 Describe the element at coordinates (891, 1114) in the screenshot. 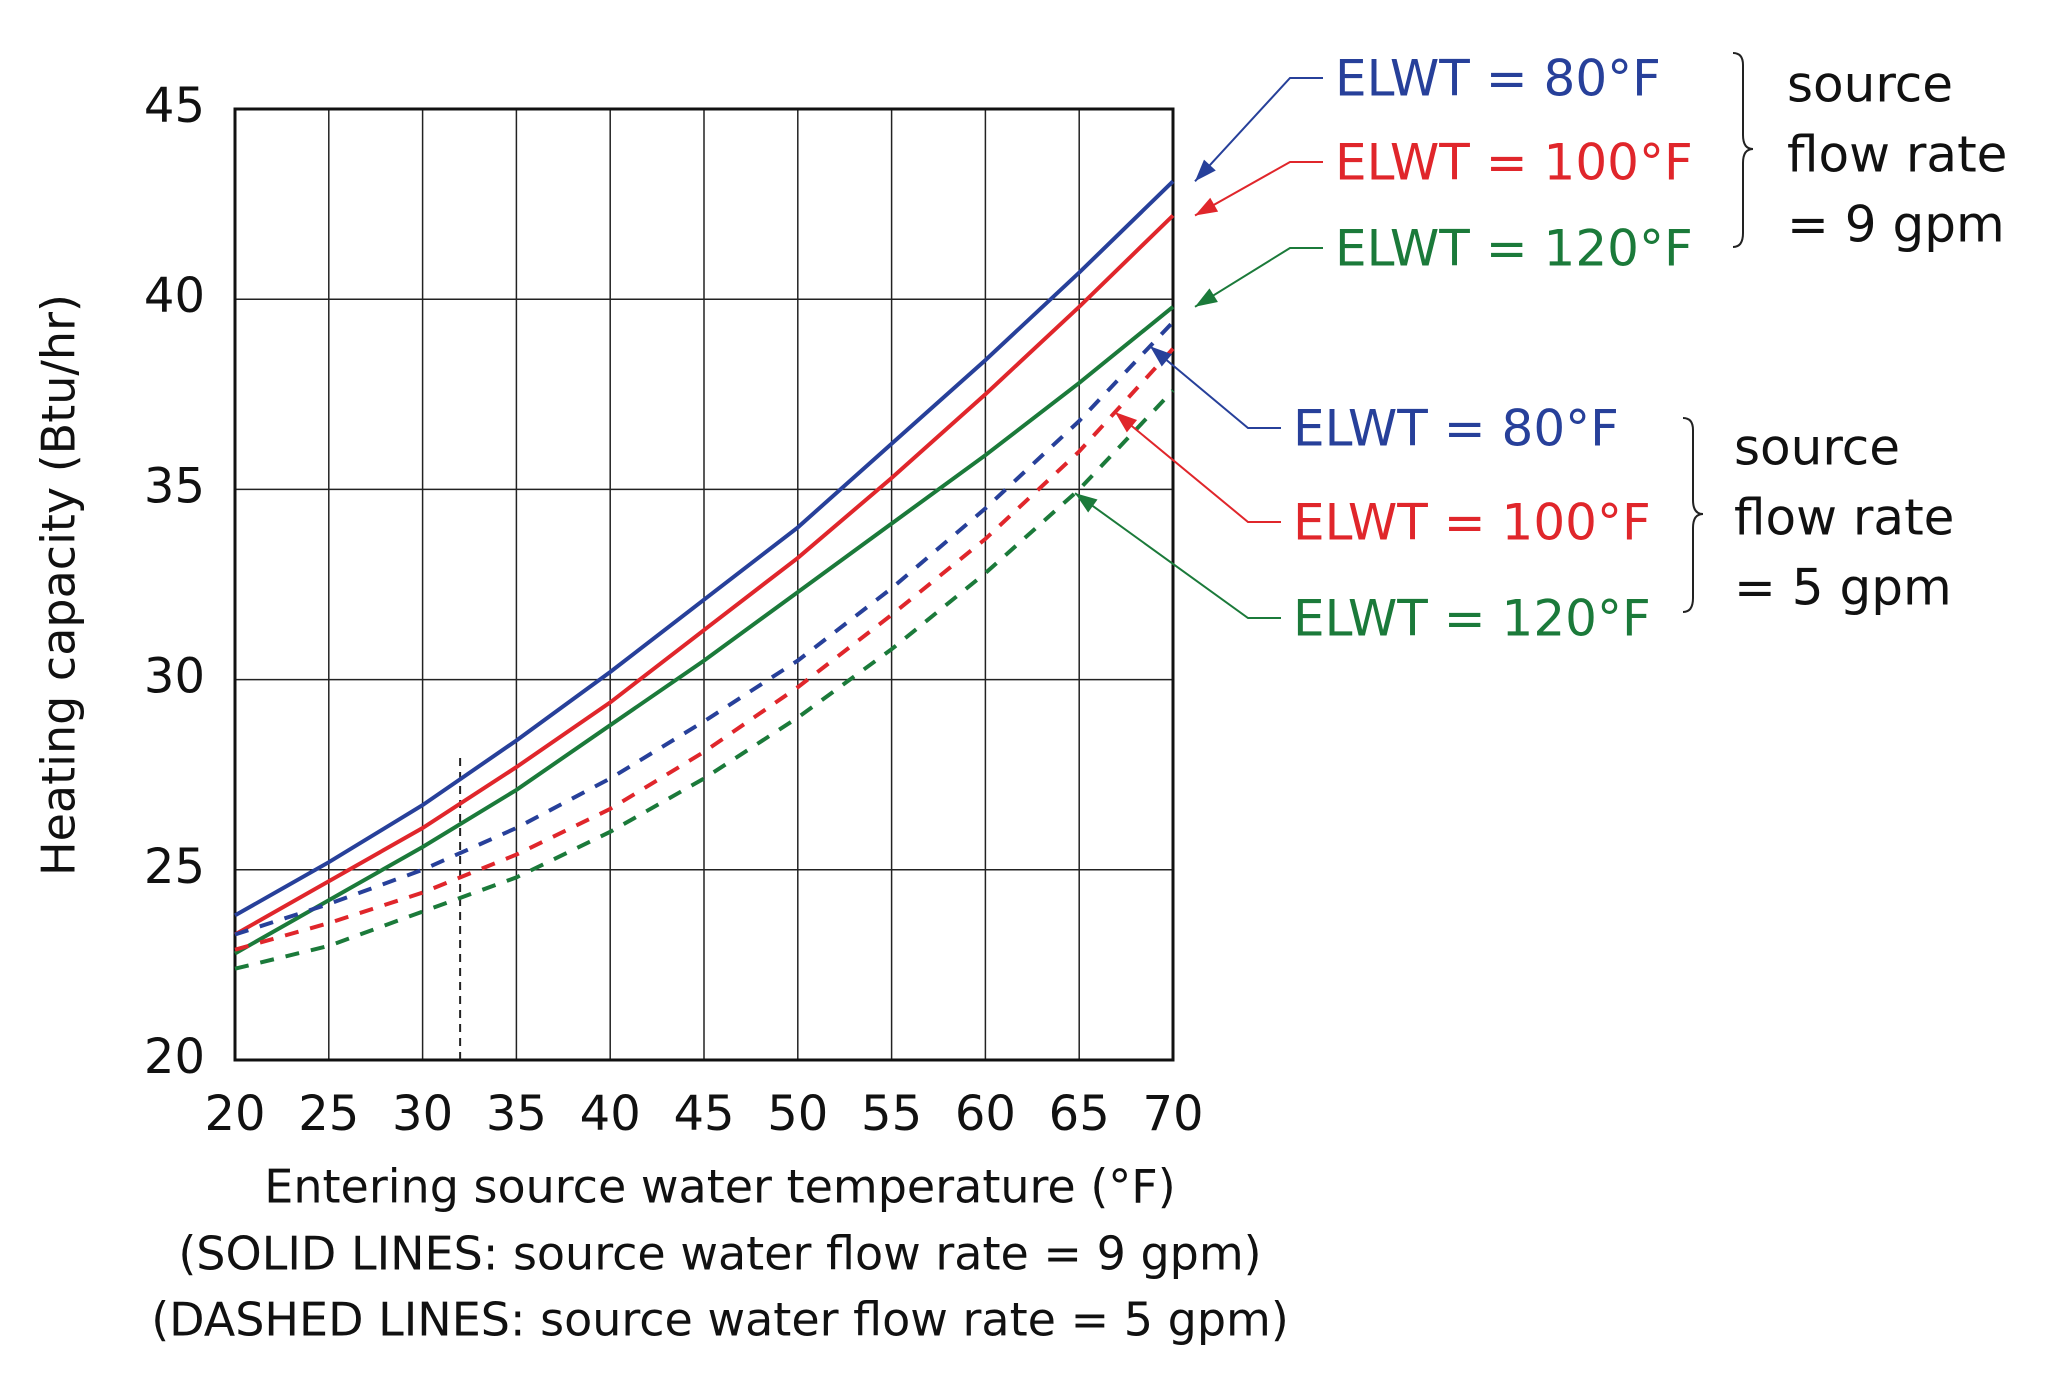

I see `x-tick-label: 55` at that location.